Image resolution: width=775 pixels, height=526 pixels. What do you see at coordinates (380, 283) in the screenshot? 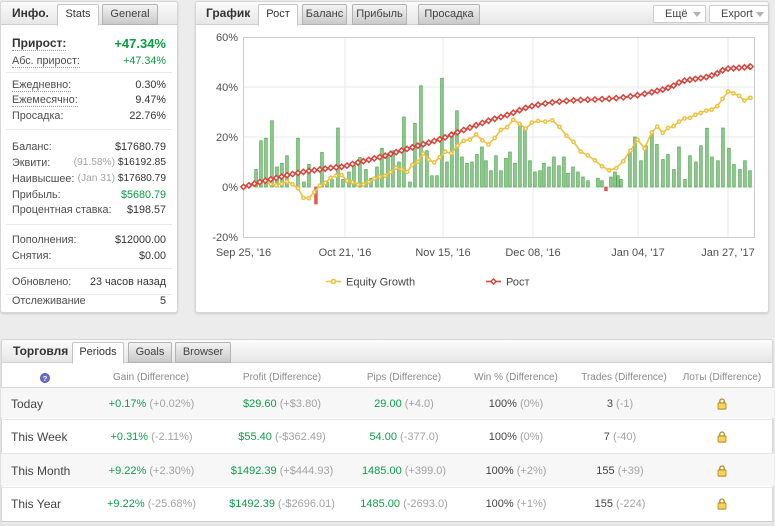
I see `svg-text: Equity Growth` at bounding box center [380, 283].